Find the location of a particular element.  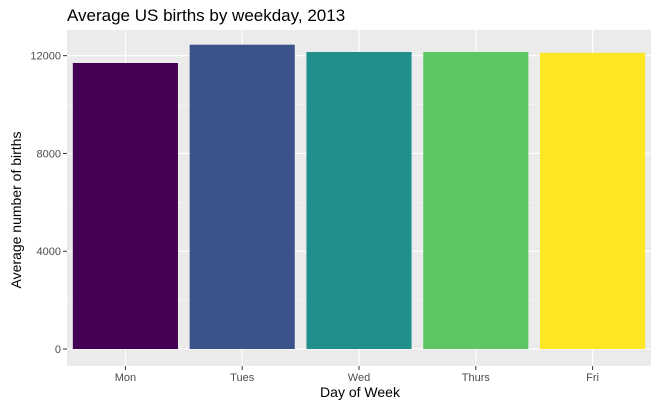

x-tick-label: Fri is located at coordinates (592, 378).